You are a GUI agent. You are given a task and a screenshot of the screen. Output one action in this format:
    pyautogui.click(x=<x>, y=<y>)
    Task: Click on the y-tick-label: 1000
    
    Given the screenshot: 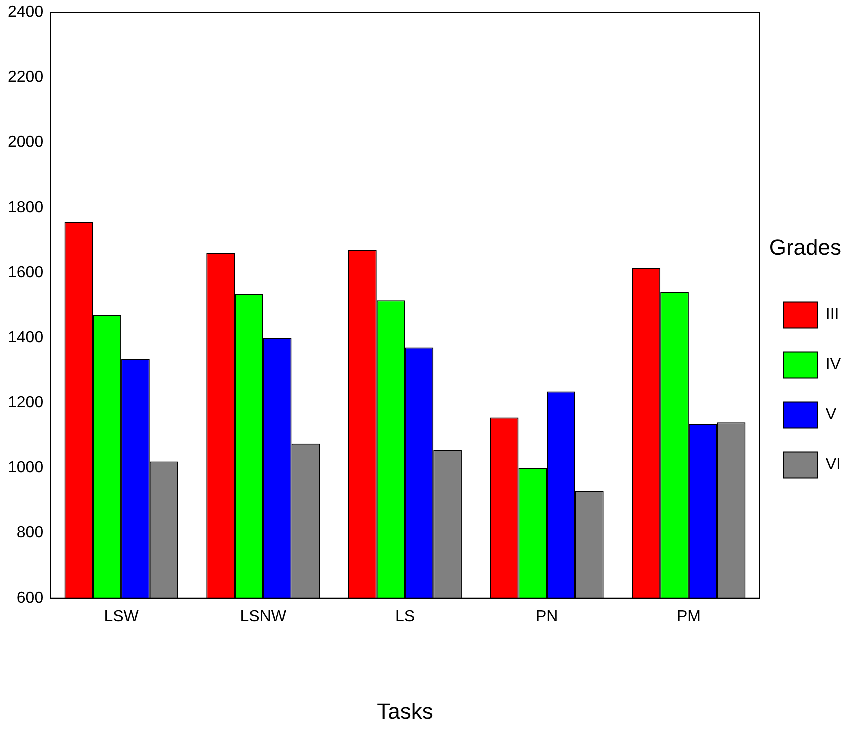 What is the action you would take?
    pyautogui.click(x=26, y=468)
    